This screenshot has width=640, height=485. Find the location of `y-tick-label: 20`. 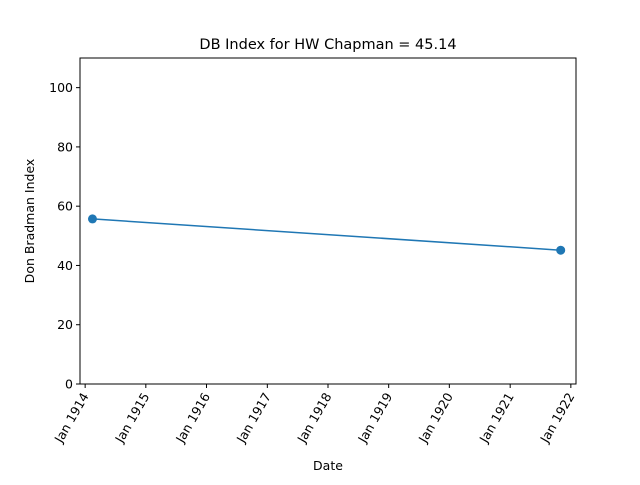

y-tick-label: 20 is located at coordinates (65, 324).